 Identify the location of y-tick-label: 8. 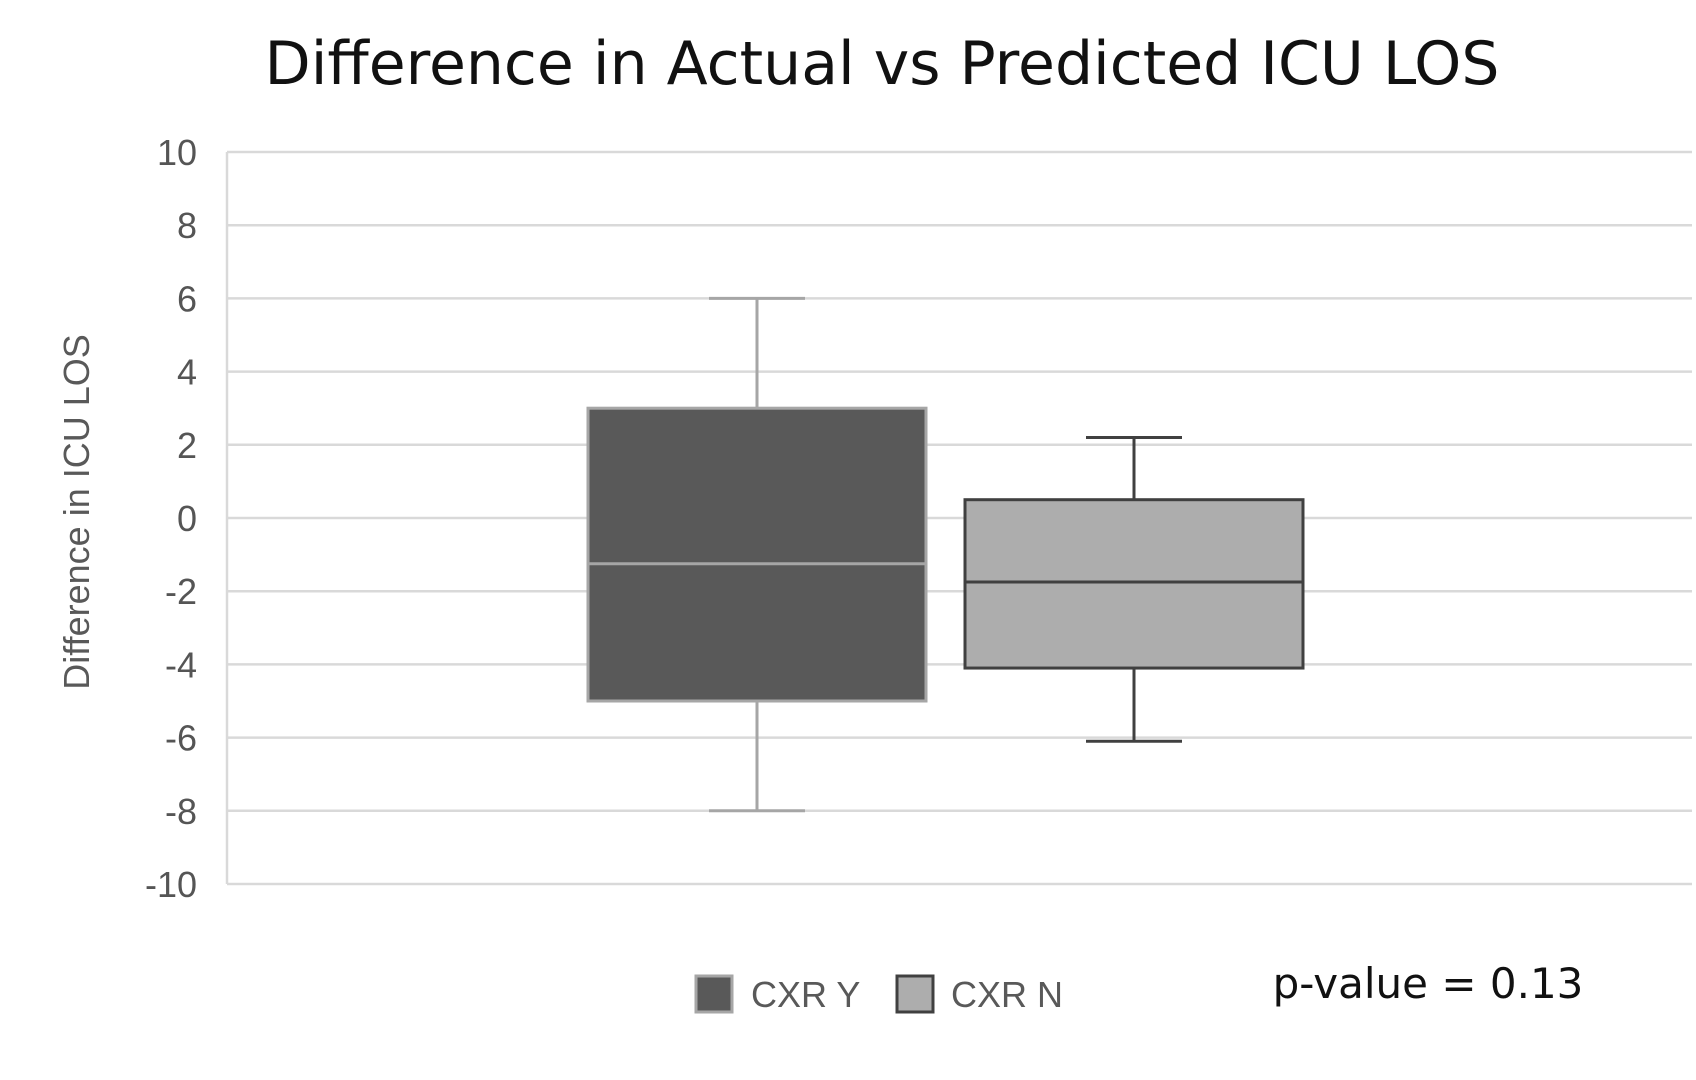
(187, 225).